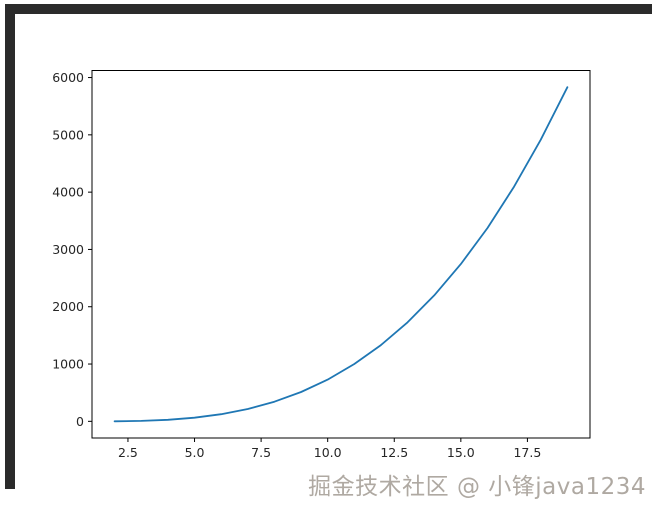 Image resolution: width=659 pixels, height=510 pixels. Describe the element at coordinates (195, 452) in the screenshot. I see `x-axis-tick-label: 5.0` at that location.